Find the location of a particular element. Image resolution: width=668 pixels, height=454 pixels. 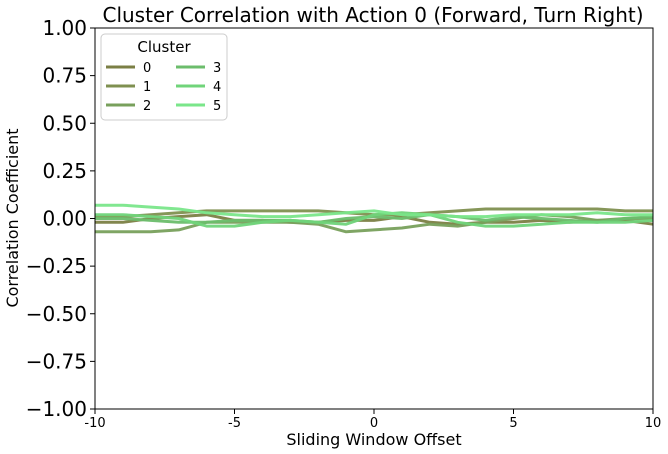

x-axis: -10 -5 0 5 10 is located at coordinates (372, 420).